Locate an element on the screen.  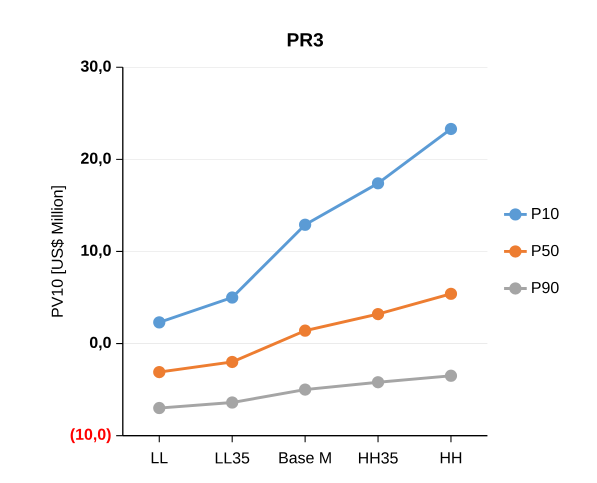
y-tick-label: (10,0) is located at coordinates (90, 436).